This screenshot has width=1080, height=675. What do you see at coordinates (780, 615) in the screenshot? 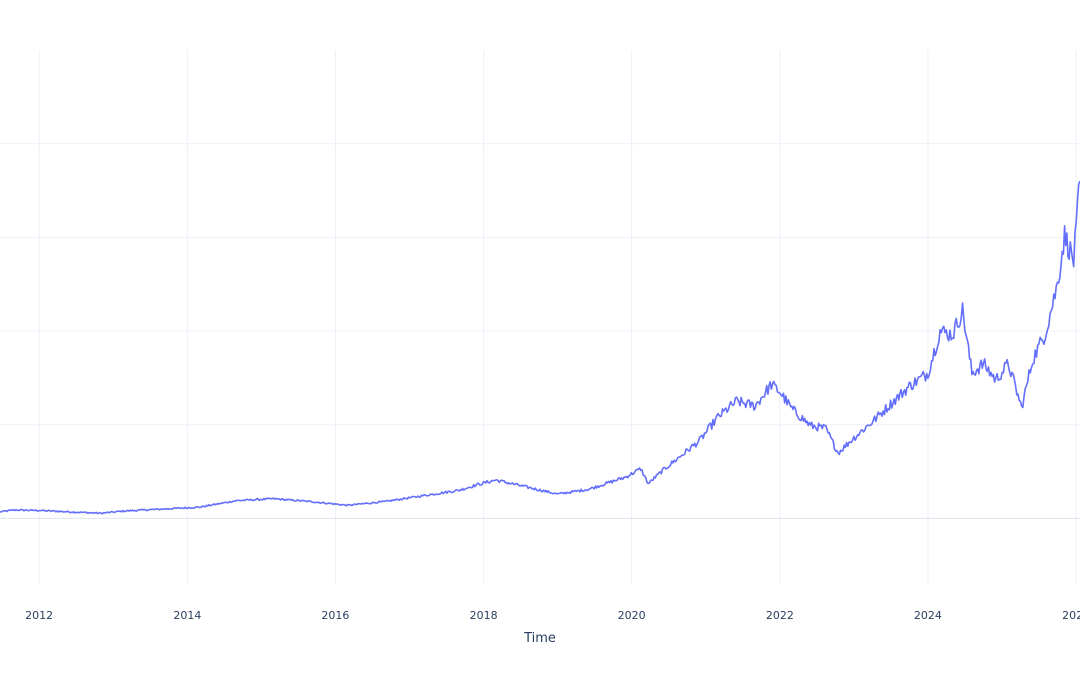
I see `x-tick-label: 2022` at bounding box center [780, 615].